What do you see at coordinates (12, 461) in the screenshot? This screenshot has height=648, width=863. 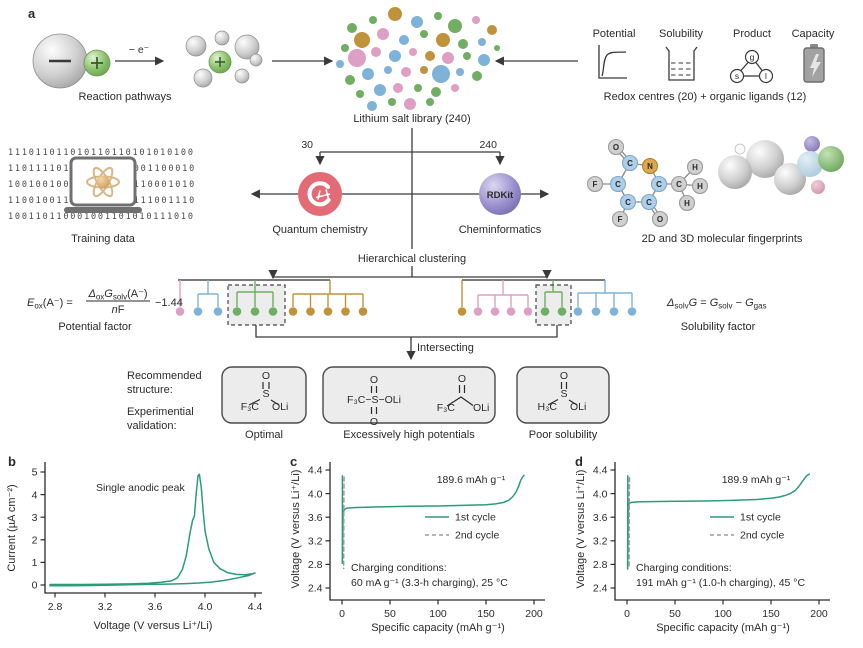 I see `panel-label-b: b` at bounding box center [12, 461].